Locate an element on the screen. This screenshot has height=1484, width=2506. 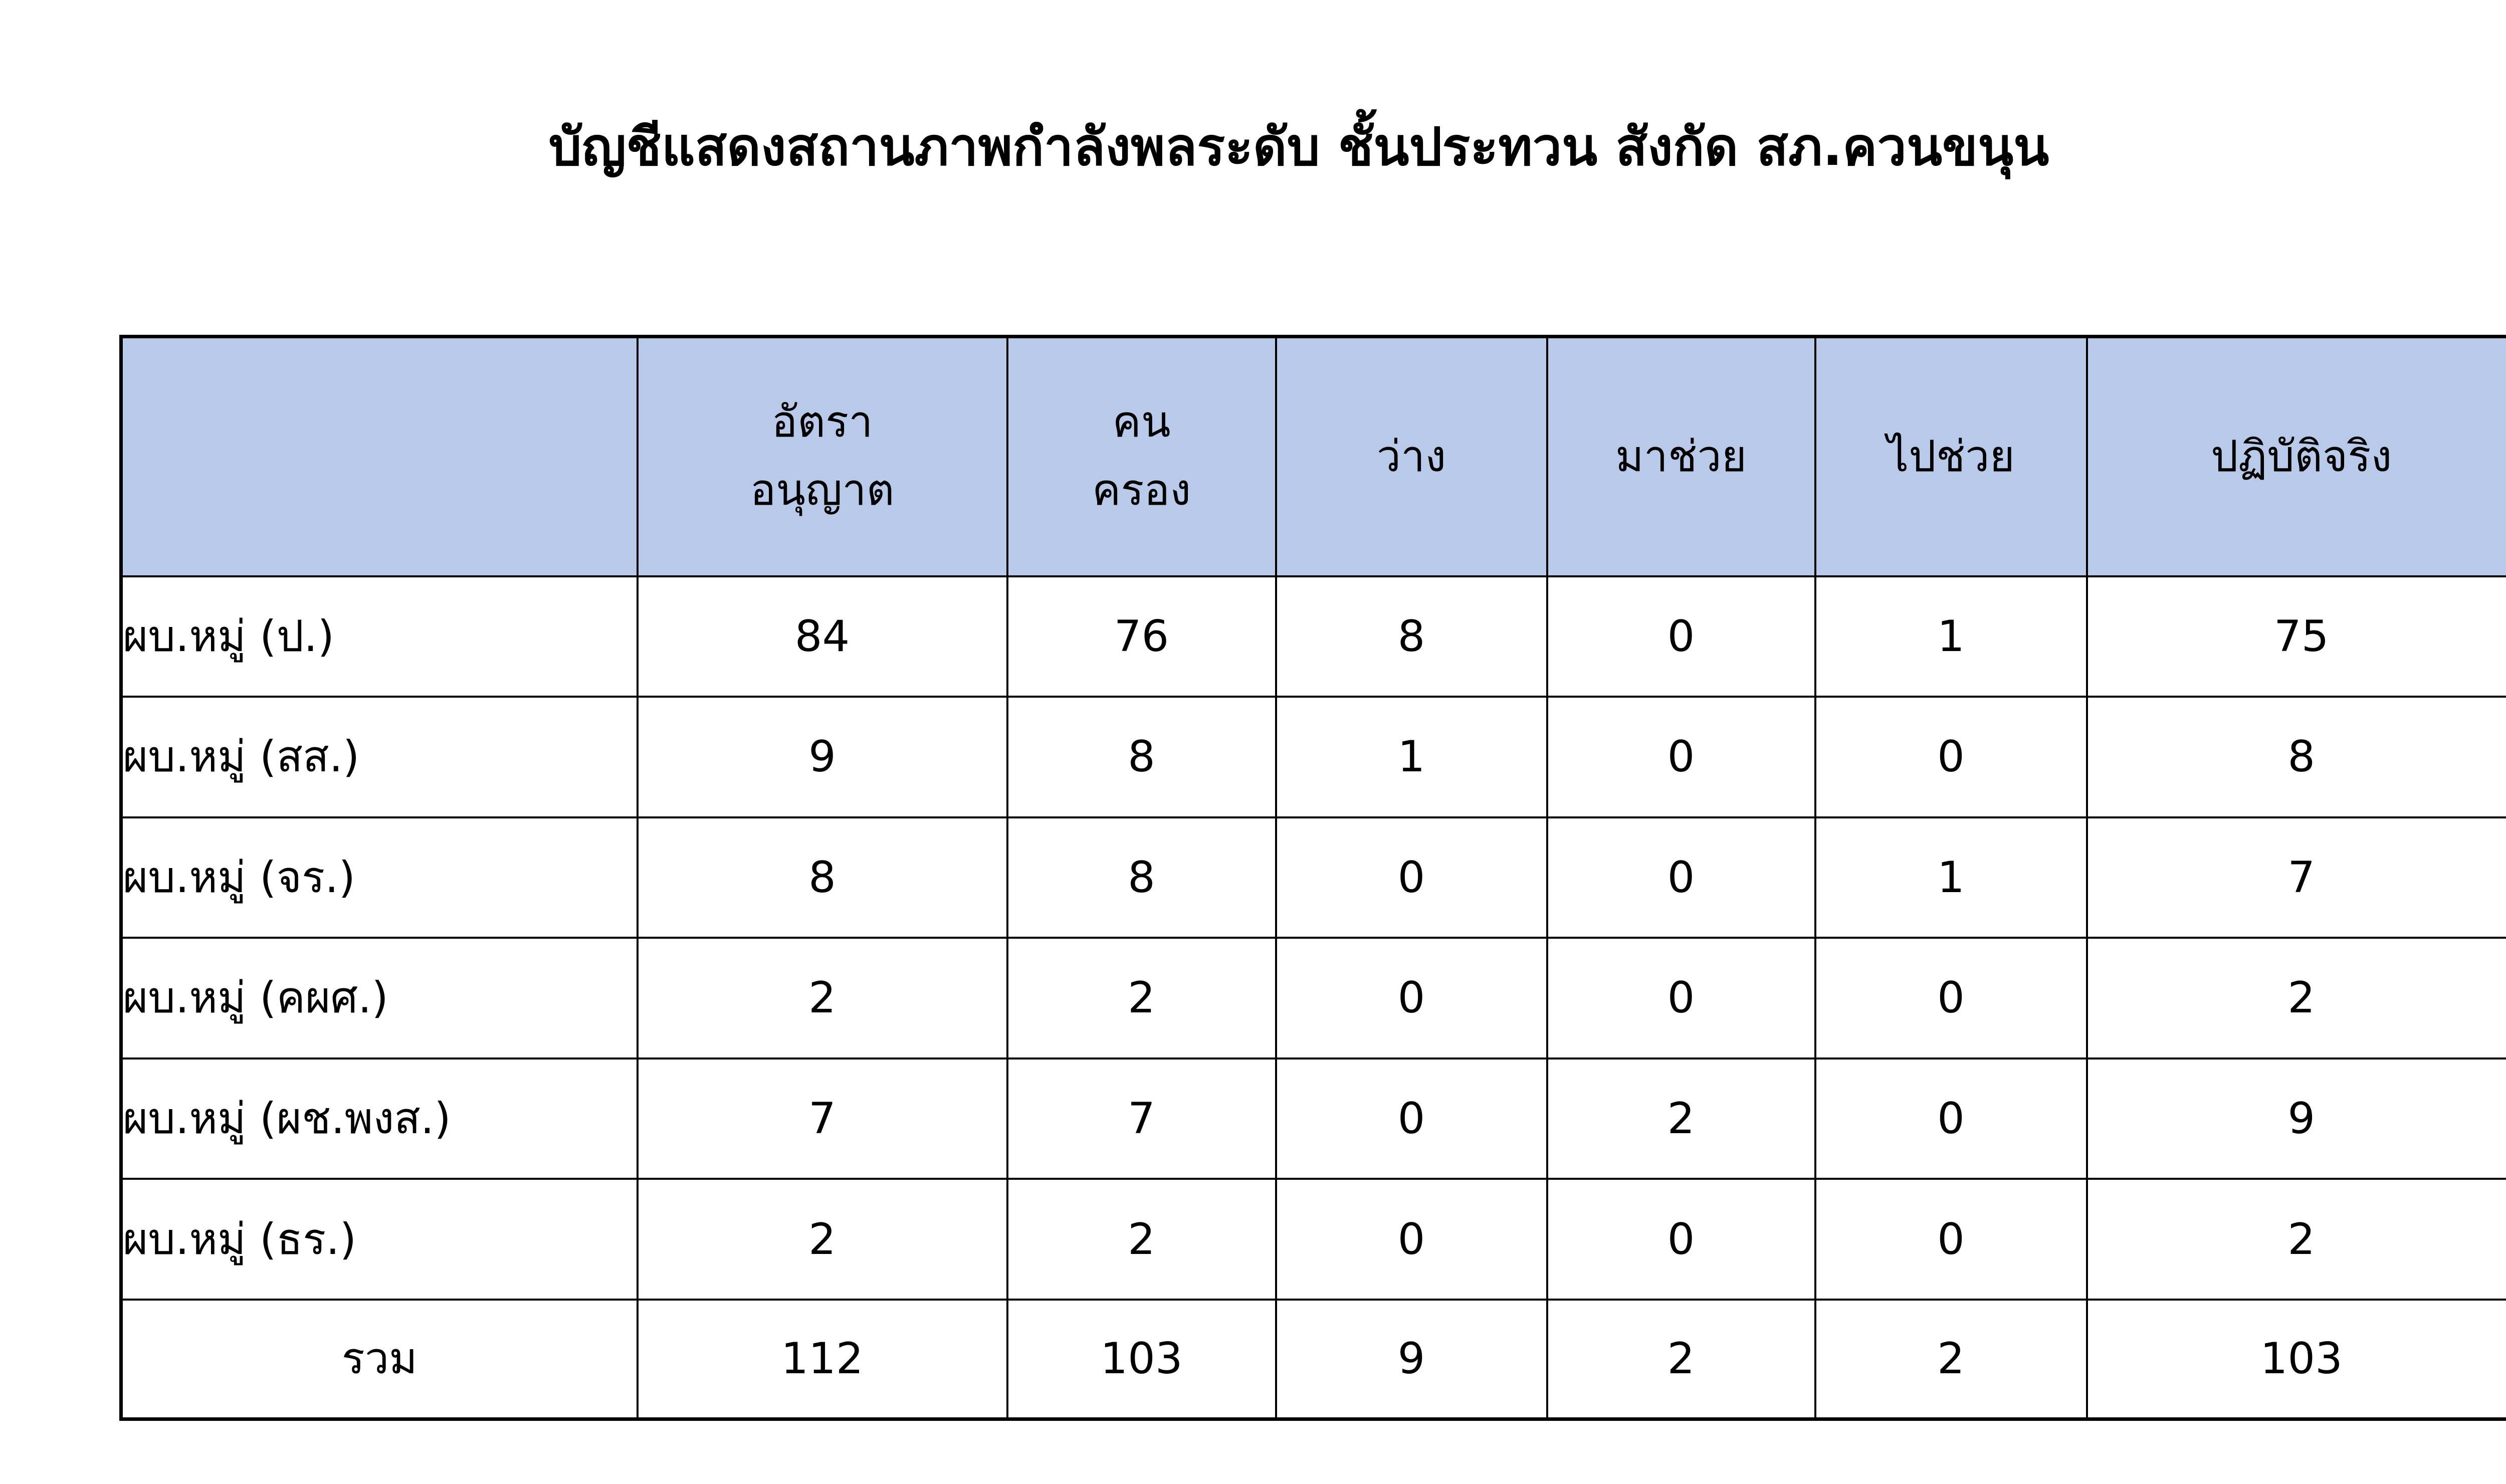
column-header-authorized: อัตรา อนุญาต is located at coordinates (822, 456).